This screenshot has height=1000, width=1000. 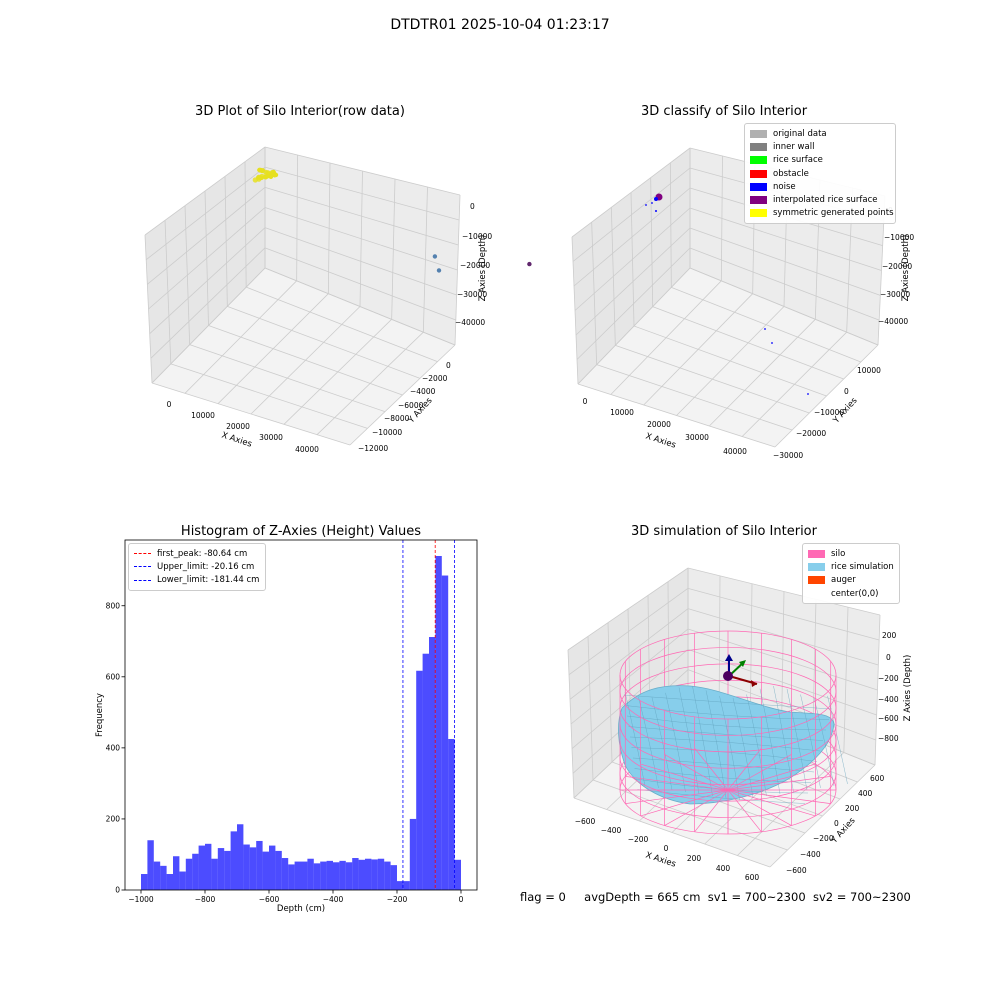 What do you see at coordinates (784, 186) in the screenshot?
I see `legend-label: noise` at bounding box center [784, 186].